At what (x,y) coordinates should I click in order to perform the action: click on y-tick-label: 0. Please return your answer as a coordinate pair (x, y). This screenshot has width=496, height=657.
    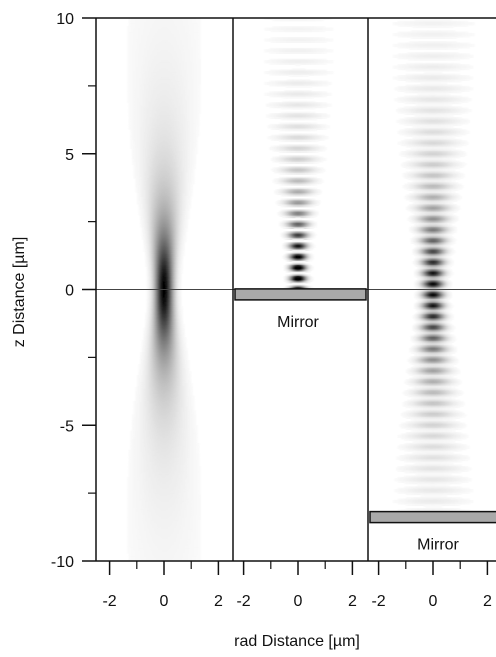
    Looking at the image, I should click on (69, 291).